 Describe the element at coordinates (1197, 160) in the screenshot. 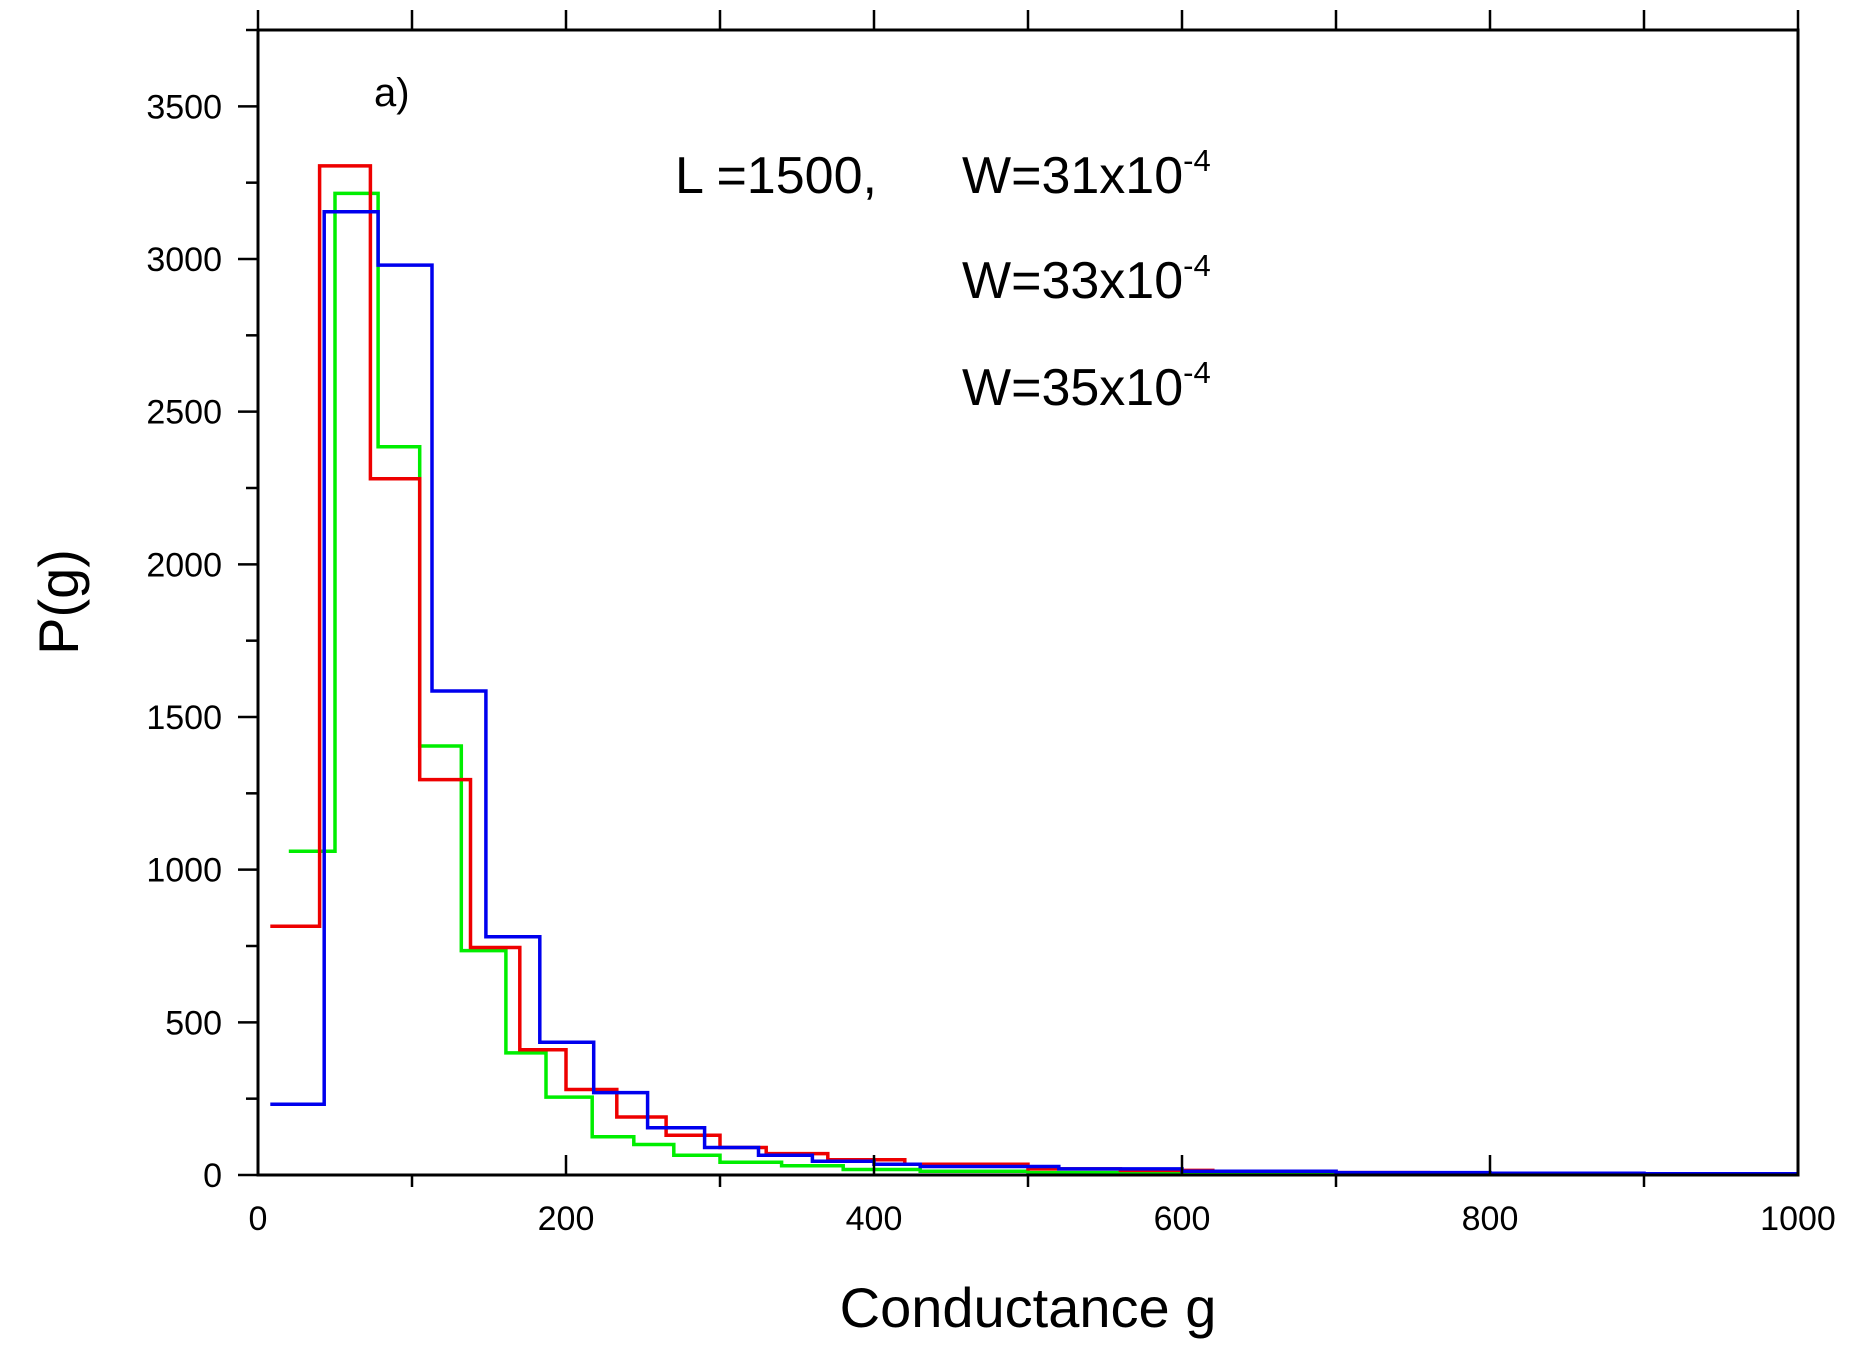

I see `annotation-line-1-sup: -4` at that location.